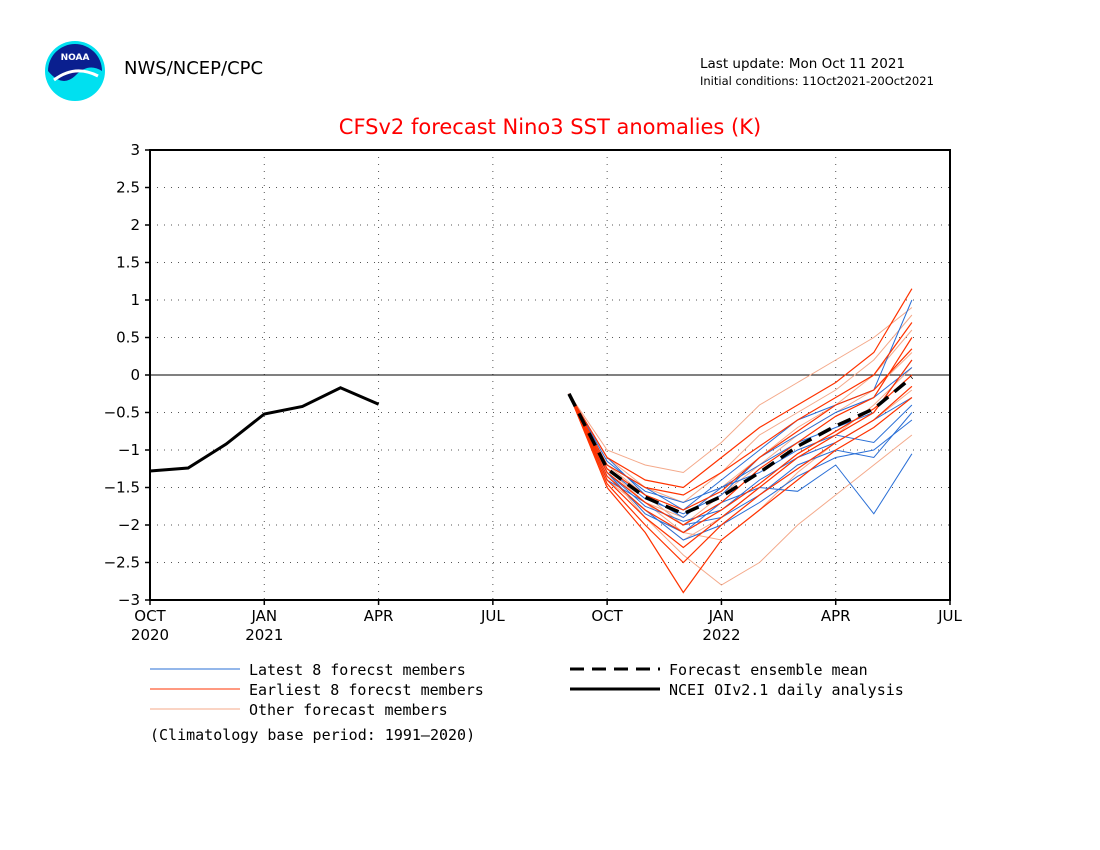 Image resolution: width=1100 pixels, height=850 pixels. What do you see at coordinates (312, 735) in the screenshot?
I see `climatology-note: (Climatology base period: 1991—2020)` at bounding box center [312, 735].